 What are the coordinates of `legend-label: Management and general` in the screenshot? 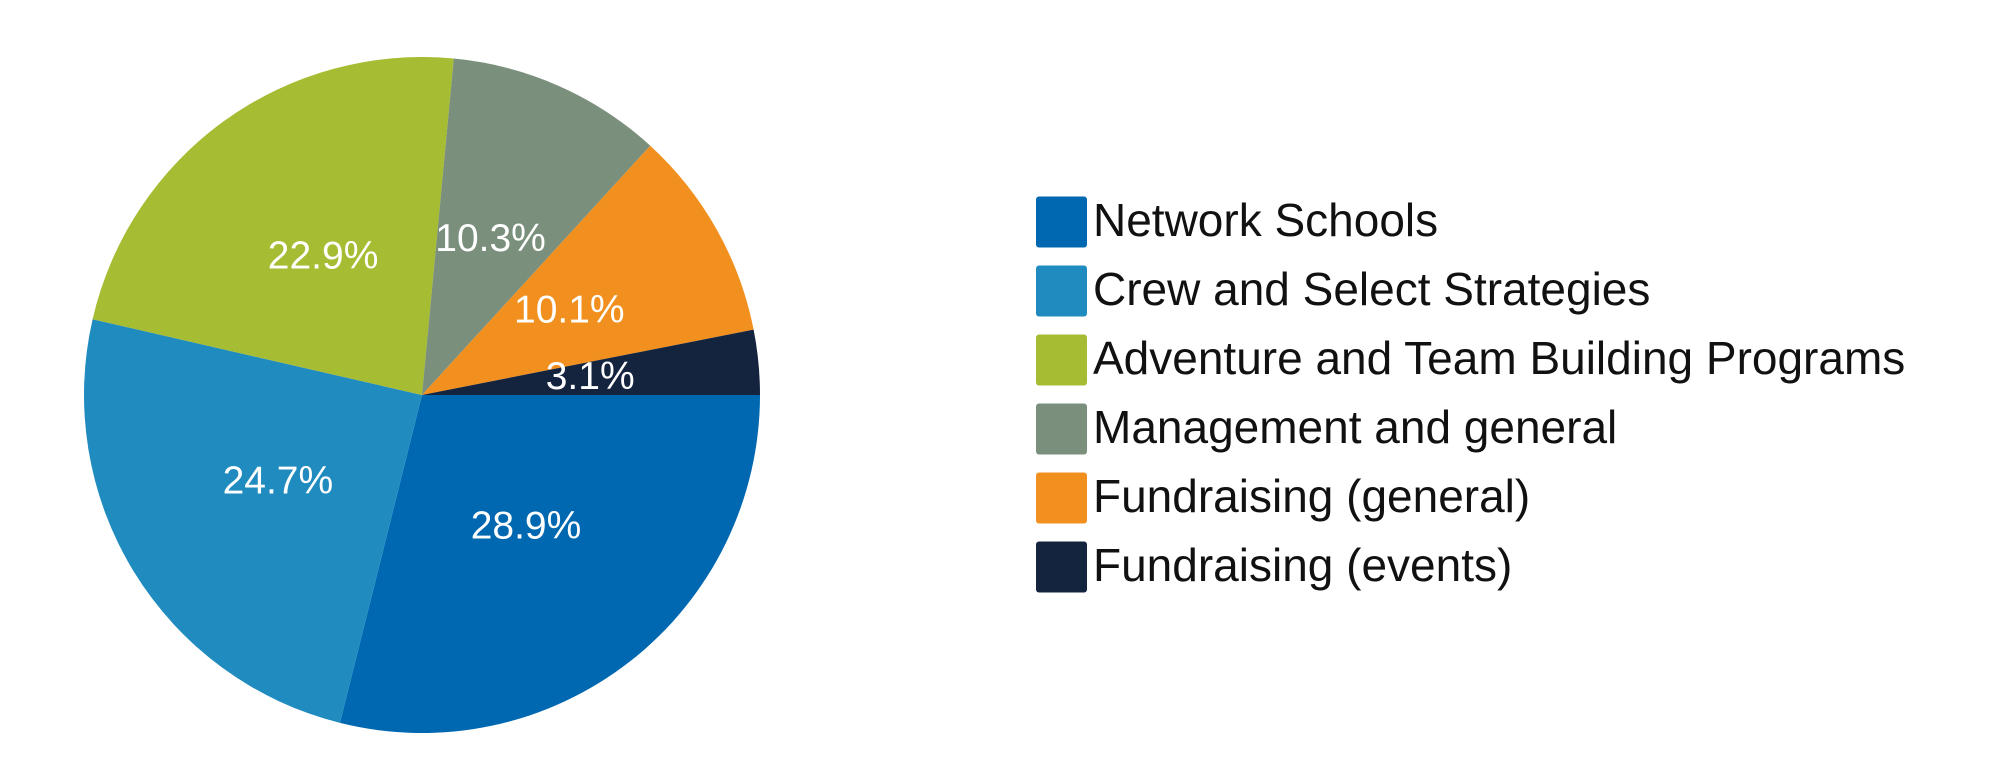 It's located at (1355, 427).